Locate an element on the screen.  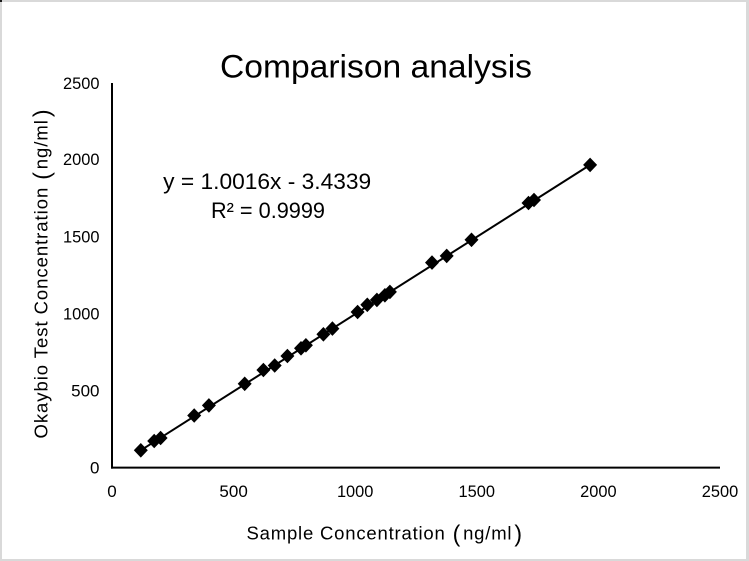
svg-text:Okaybio Test Concentration(ng/: Okaybio Test Concentration(ng/ml) is located at coordinates (42, 273).